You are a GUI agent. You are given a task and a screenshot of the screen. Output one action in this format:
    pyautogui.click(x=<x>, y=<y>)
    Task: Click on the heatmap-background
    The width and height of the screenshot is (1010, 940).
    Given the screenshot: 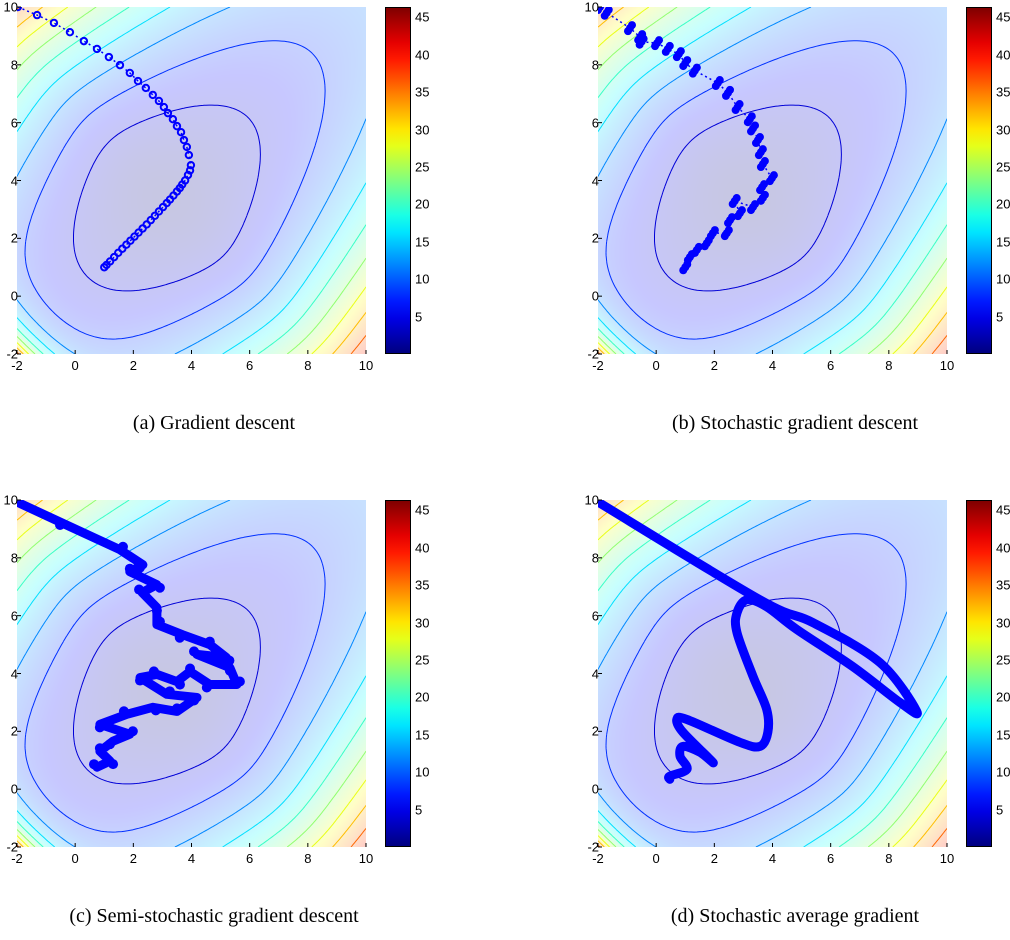 What is the action you would take?
    pyautogui.click(x=191, y=180)
    